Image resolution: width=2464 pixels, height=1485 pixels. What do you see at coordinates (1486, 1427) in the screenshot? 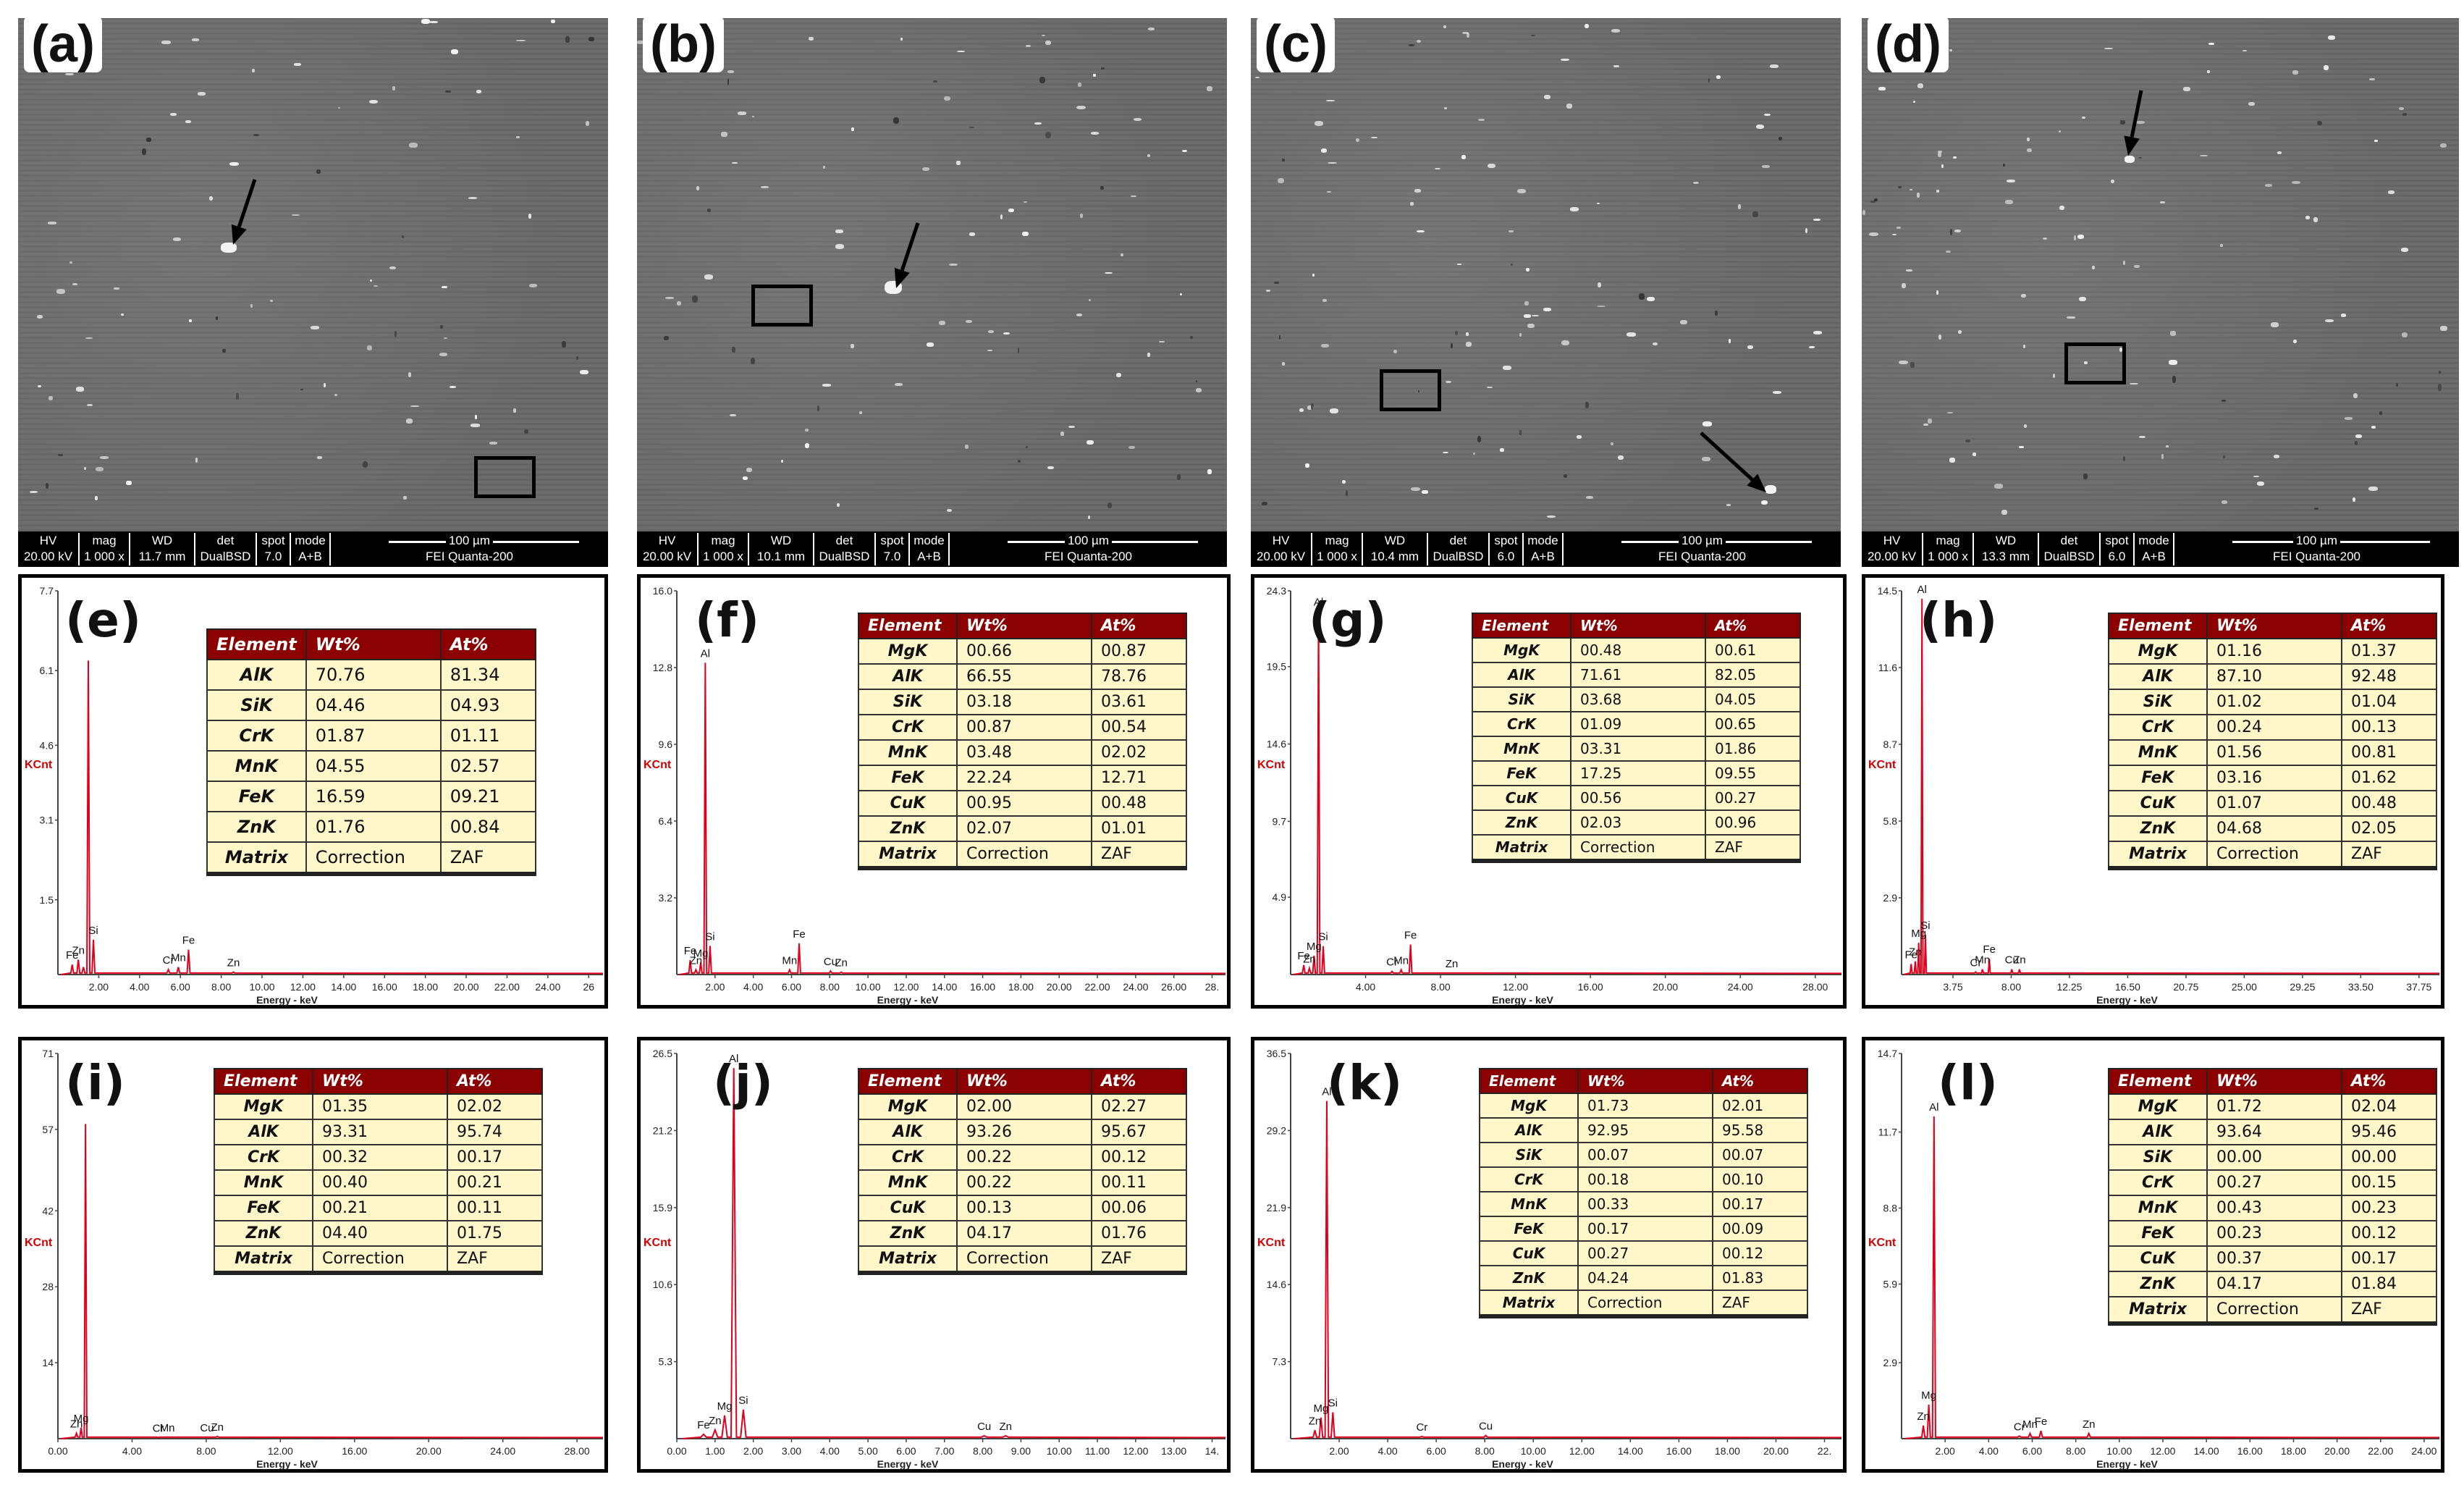
I see `peak-label: Cu` at bounding box center [1486, 1427].